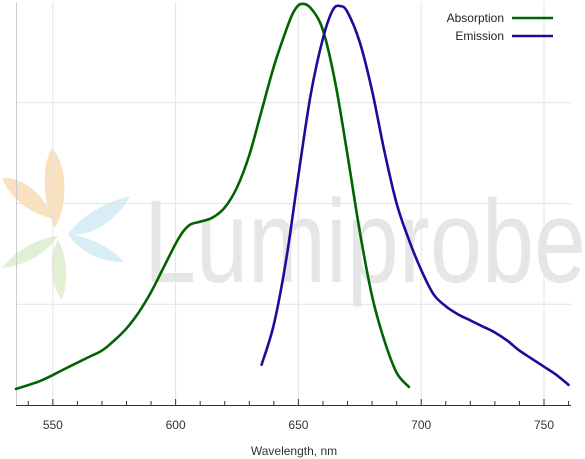 Image resolution: width=585 pixels, height=459 pixels. I want to click on watermark-petal-green-lower, so click(59, 270).